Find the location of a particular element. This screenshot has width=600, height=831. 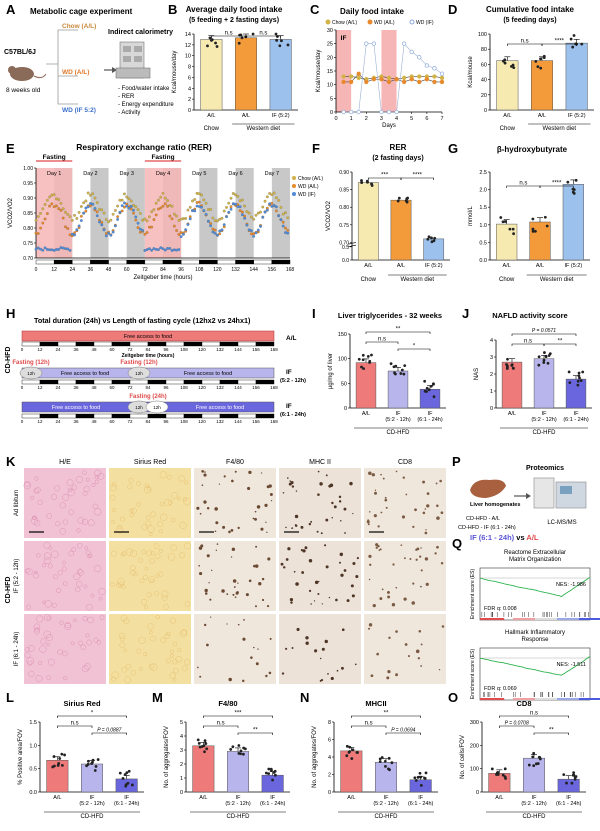

if-label: IF is located at coordinates (344, 38).